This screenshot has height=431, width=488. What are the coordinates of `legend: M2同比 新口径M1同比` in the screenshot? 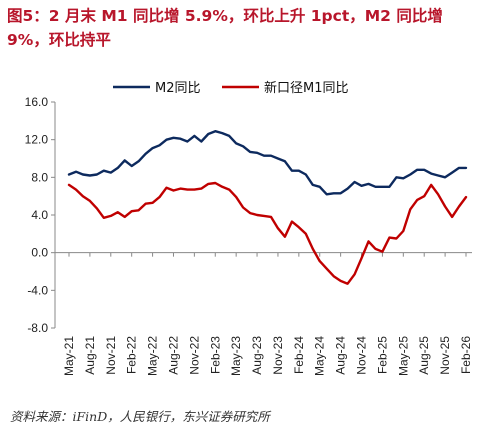 It's located at (231, 88).